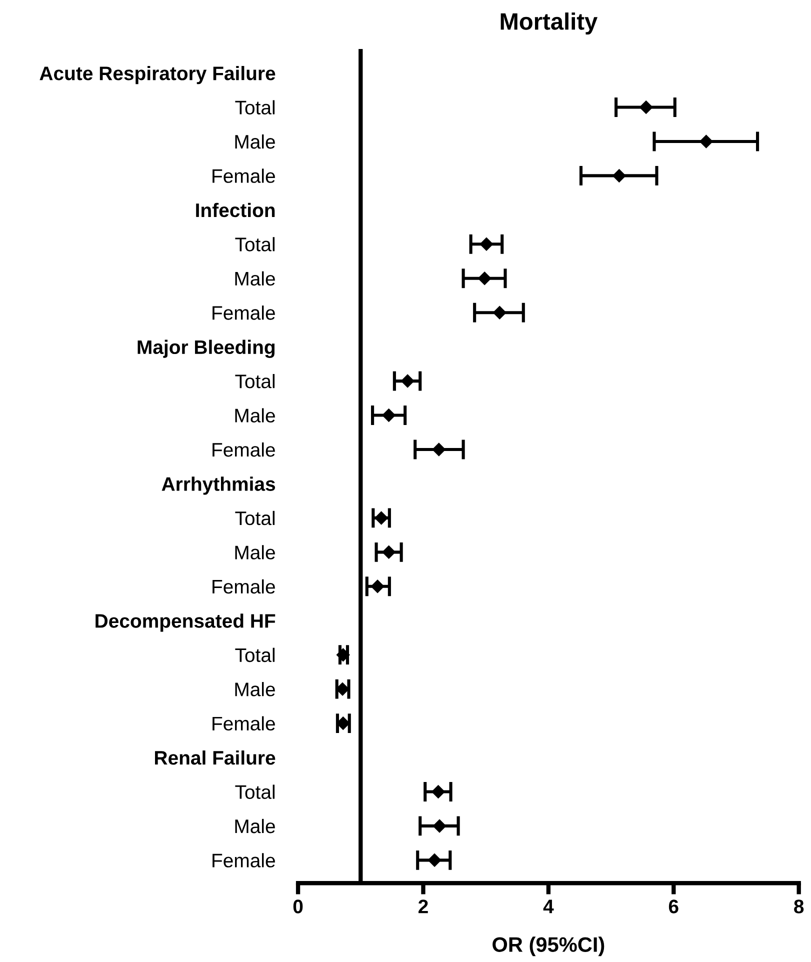  I want to click on y-tick-label: Renal Failure, so click(215, 757).